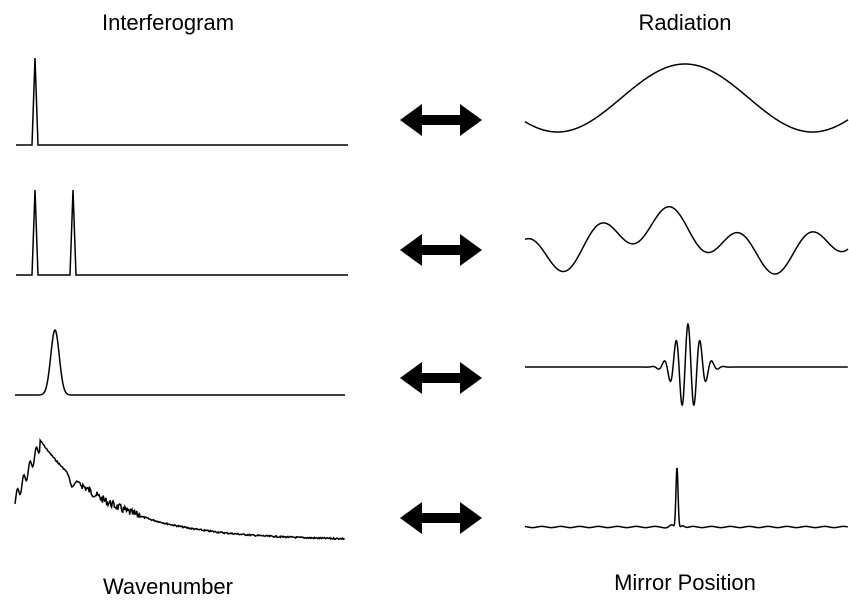  What do you see at coordinates (685, 582) in the screenshot?
I see `label: Mirror Position` at bounding box center [685, 582].